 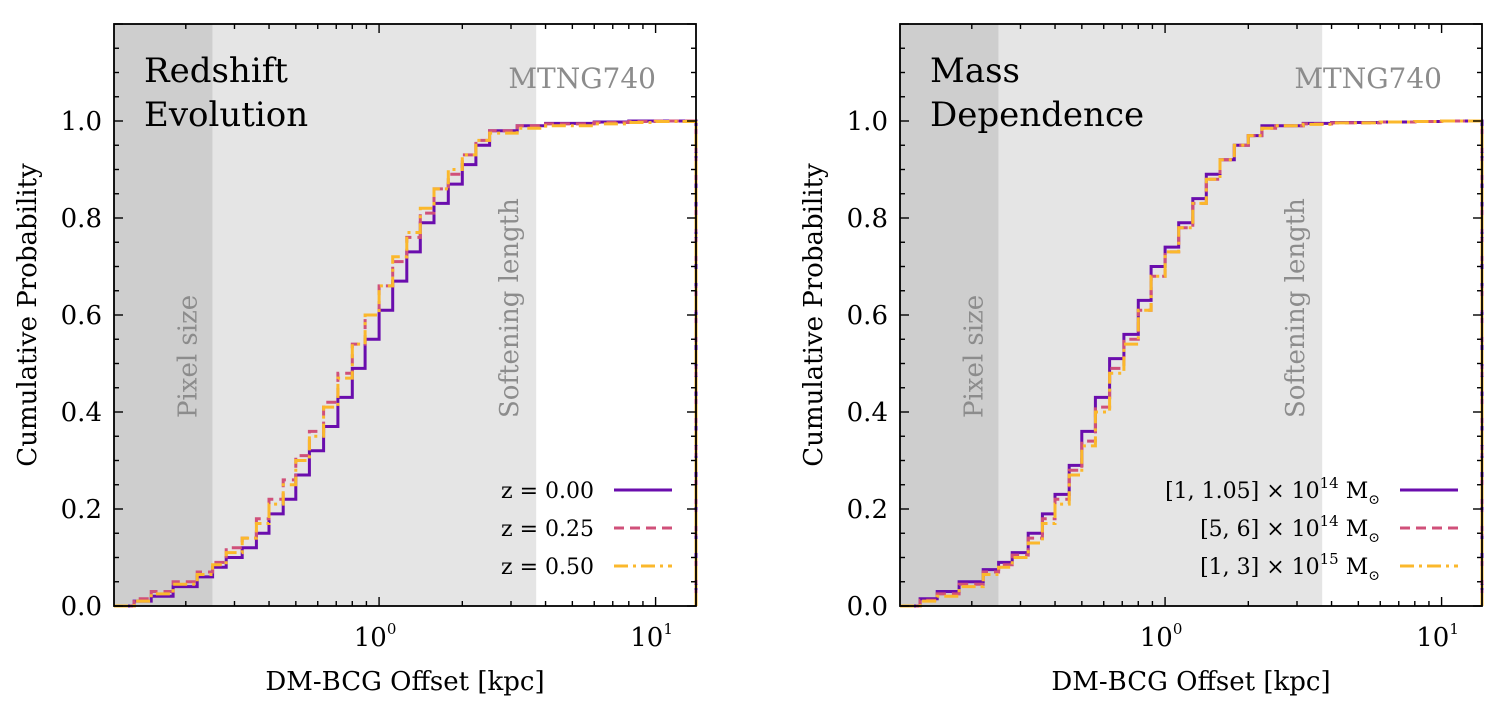 What do you see at coordinates (1272, 491) in the screenshot?
I see `legend-label-1: [1, 1.05] × 1014 M⊙` at bounding box center [1272, 491].